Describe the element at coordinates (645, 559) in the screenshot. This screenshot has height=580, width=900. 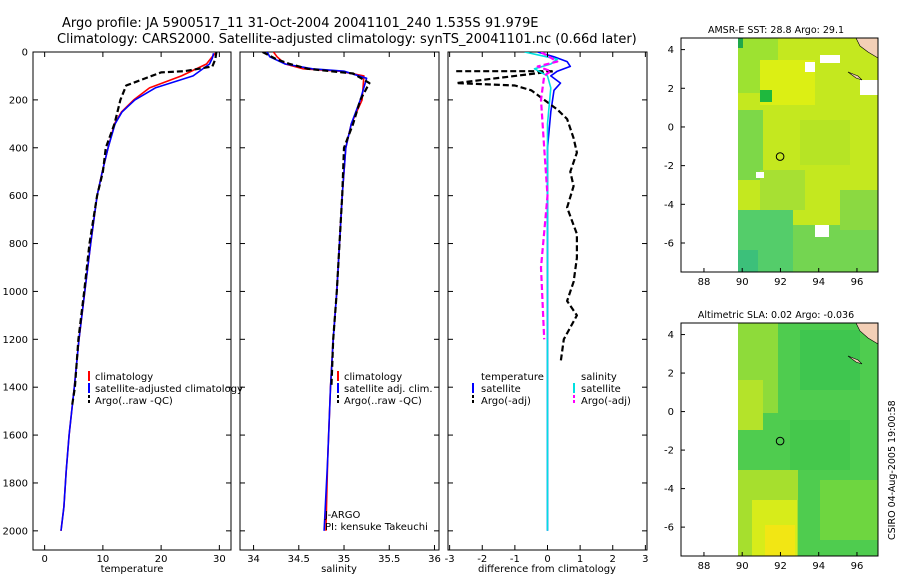
I see `x-tick-label: 3` at that location.